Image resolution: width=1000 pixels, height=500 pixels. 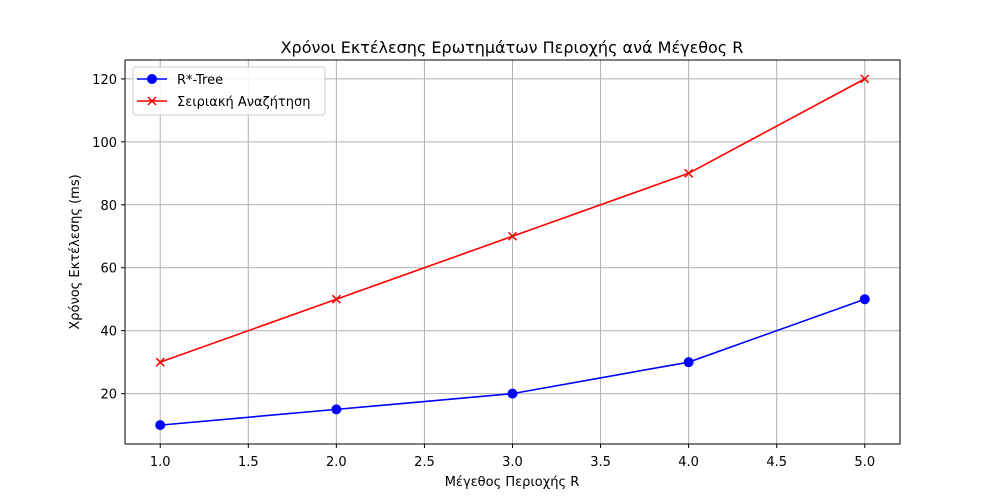 I want to click on legend-box, so click(x=229, y=91).